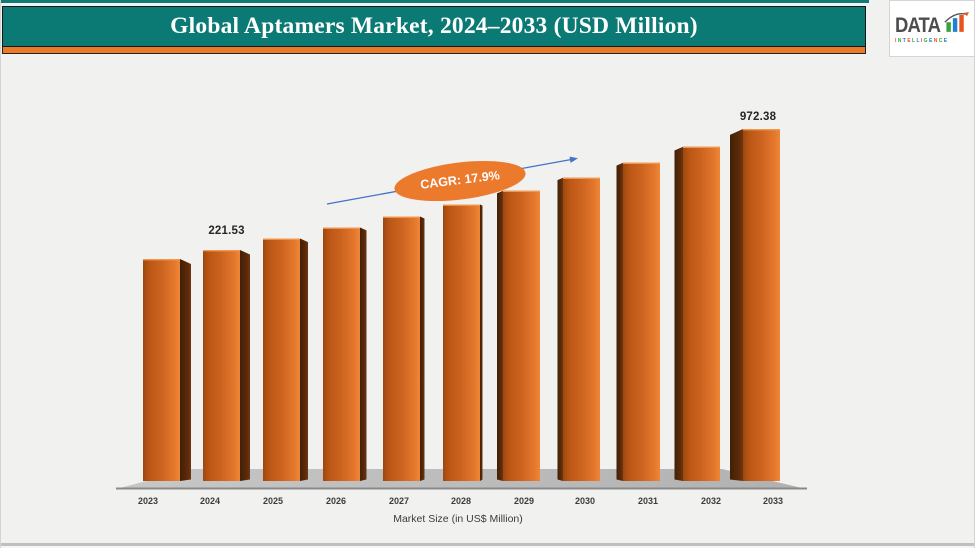  What do you see at coordinates (761, 305) in the screenshot?
I see `bar-front-2033` at bounding box center [761, 305].